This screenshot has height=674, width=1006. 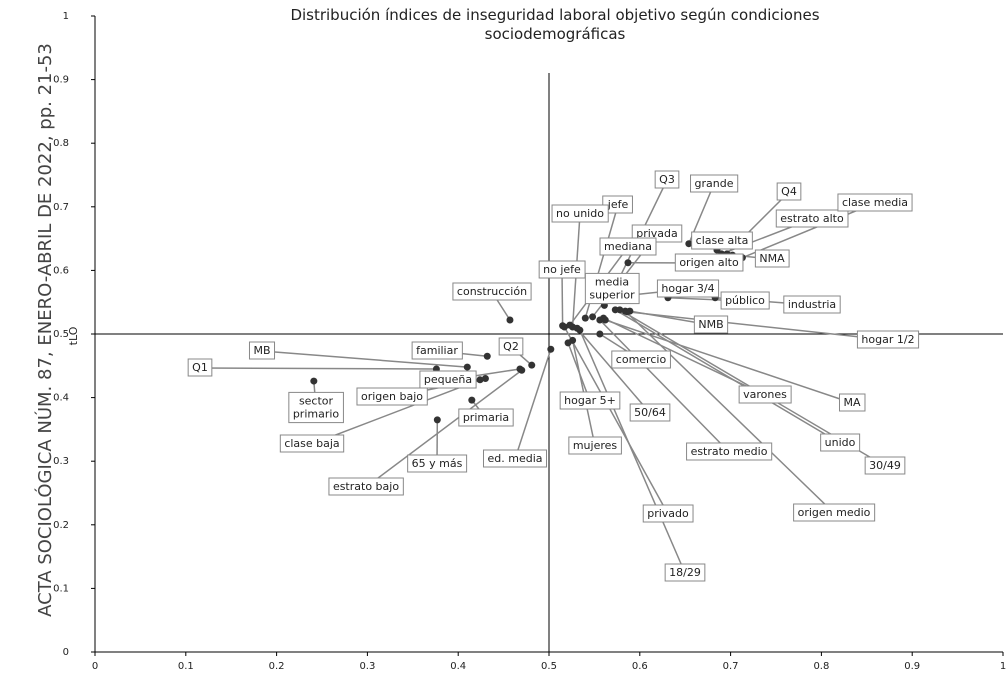 What do you see at coordinates (1003, 666) in the screenshot?
I see `x-tick-label: 1` at bounding box center [1003, 666].